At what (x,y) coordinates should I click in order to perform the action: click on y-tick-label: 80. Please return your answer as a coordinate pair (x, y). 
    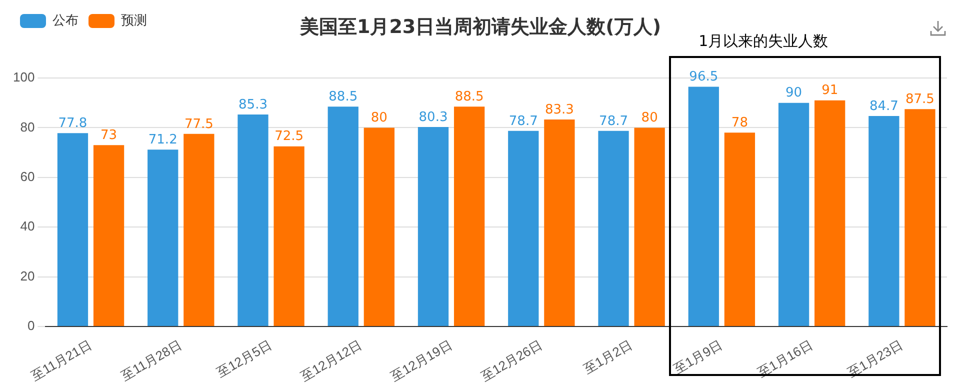
    Looking at the image, I should click on (27, 126).